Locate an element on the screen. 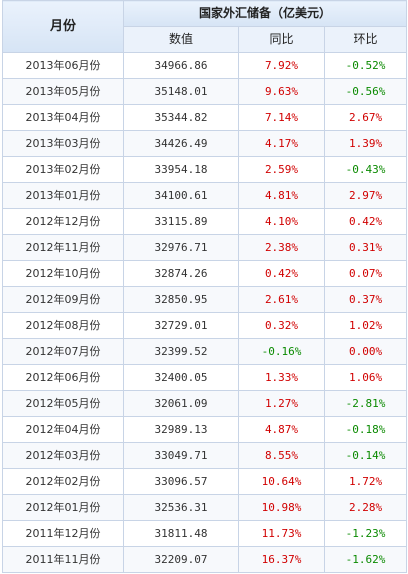 This screenshot has height=574, width=408. mom-cell: 0.37% is located at coordinates (365, 299).